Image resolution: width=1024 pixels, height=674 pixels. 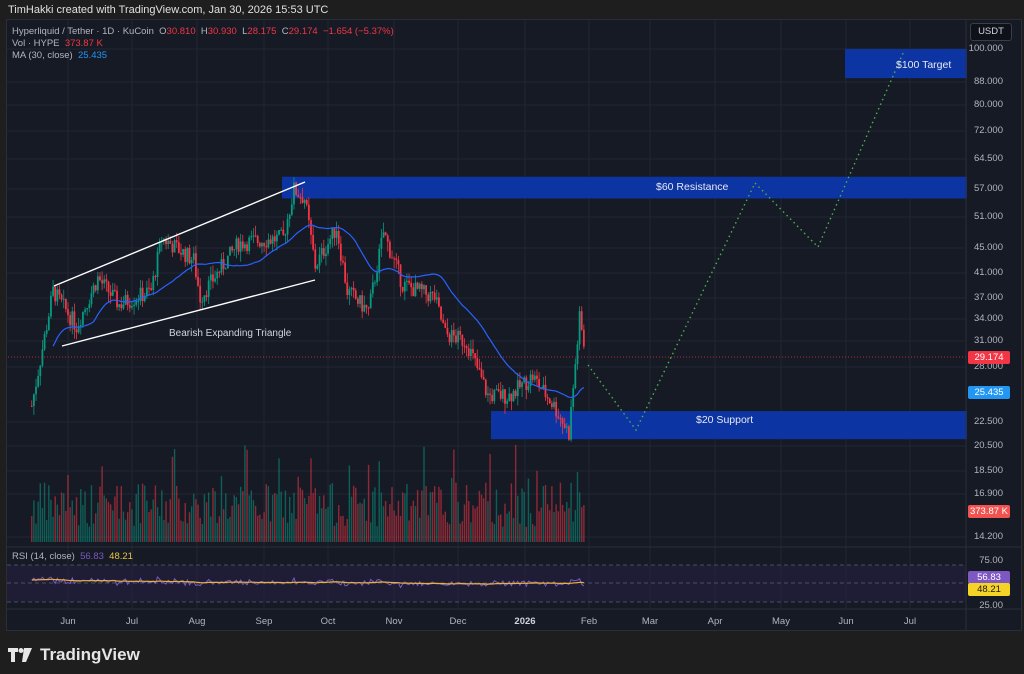 I want to click on price-tick: 45.000, so click(x=988, y=247).